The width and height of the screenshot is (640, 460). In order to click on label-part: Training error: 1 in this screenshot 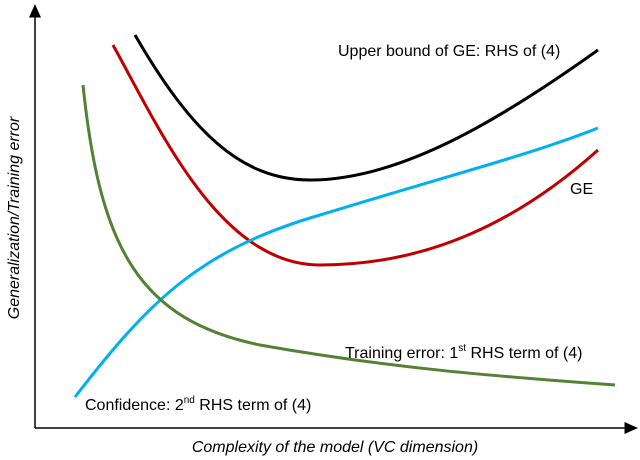, I will do `click(401, 353)`.